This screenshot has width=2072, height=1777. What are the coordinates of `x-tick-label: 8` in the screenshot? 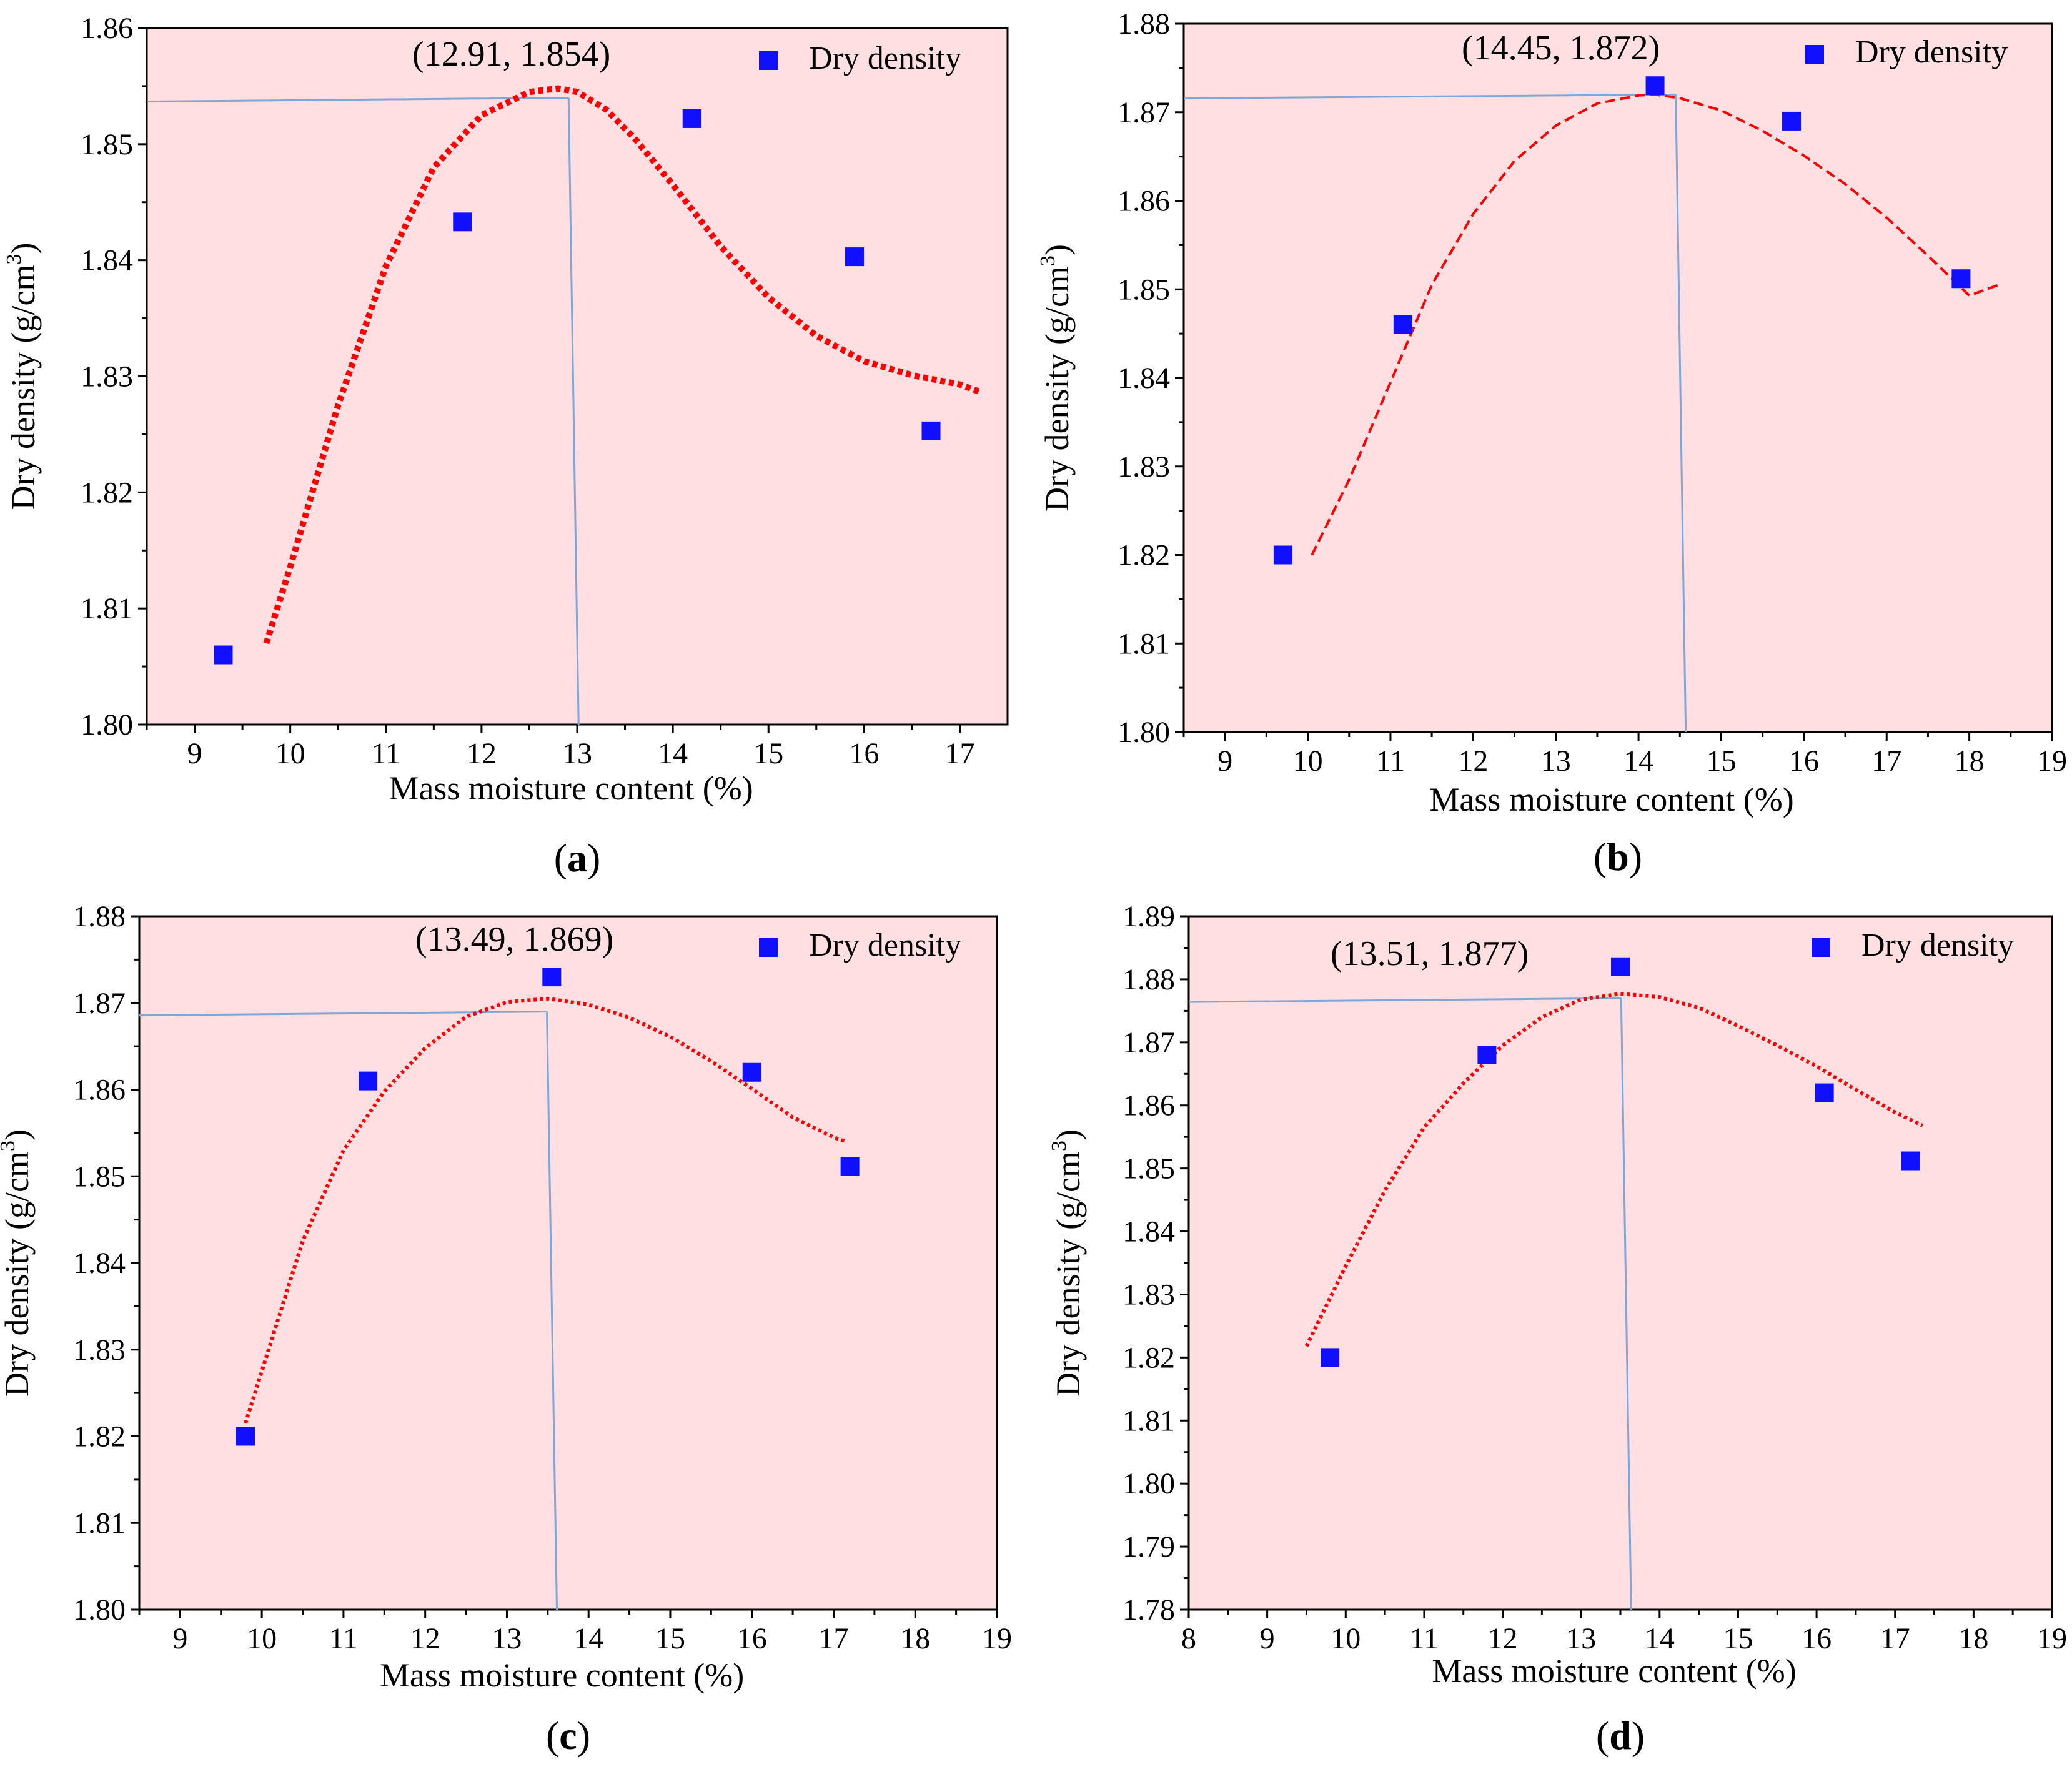 It's located at (1188, 1638).